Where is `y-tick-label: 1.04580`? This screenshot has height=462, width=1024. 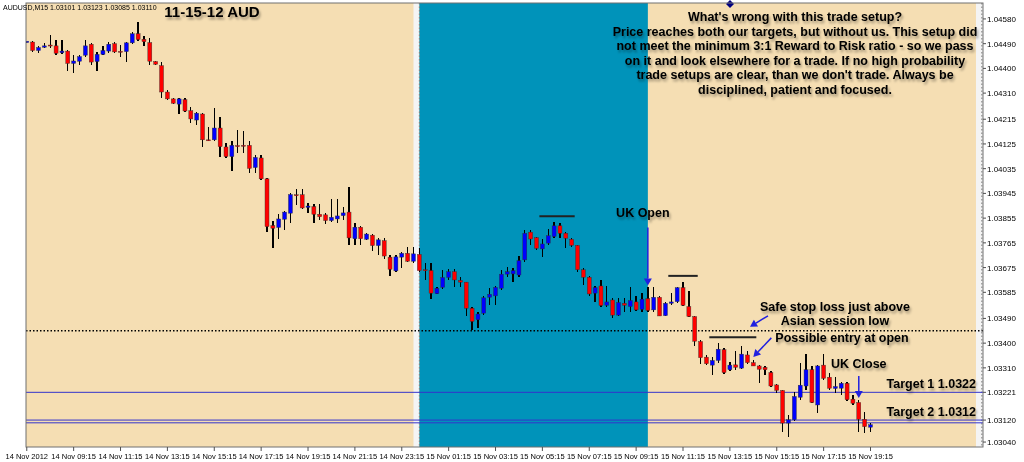
y-tick-label: 1.04580 is located at coordinates (1002, 19).